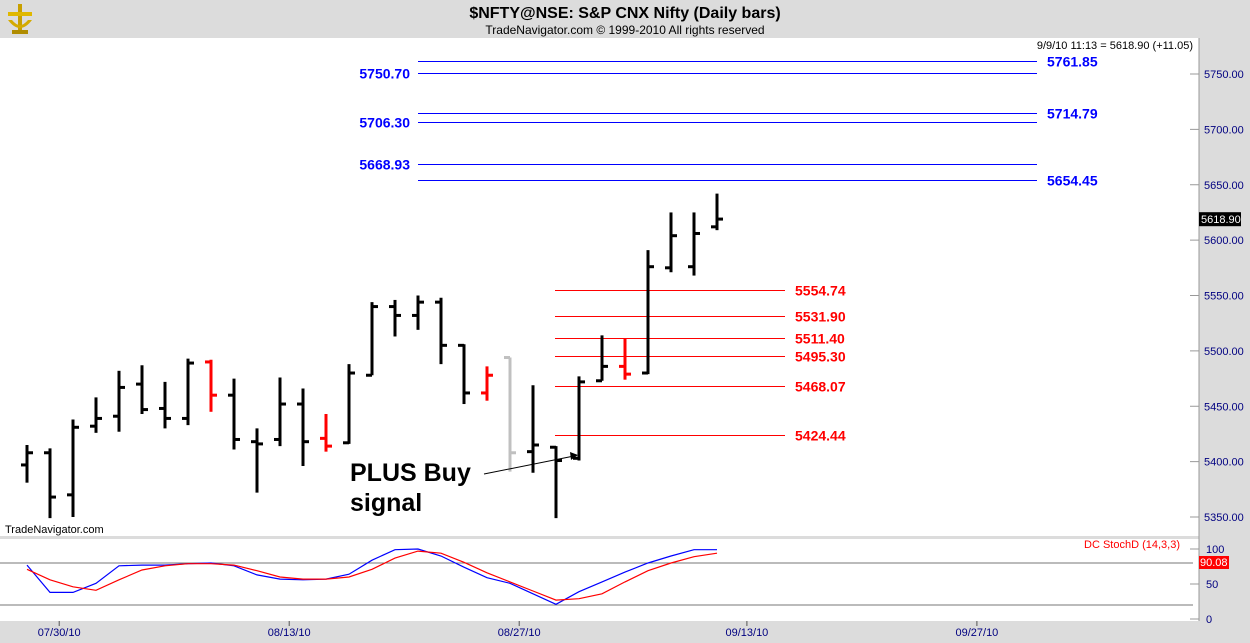 The image size is (1250, 643). I want to click on support-label: 5511.40, so click(820, 339).